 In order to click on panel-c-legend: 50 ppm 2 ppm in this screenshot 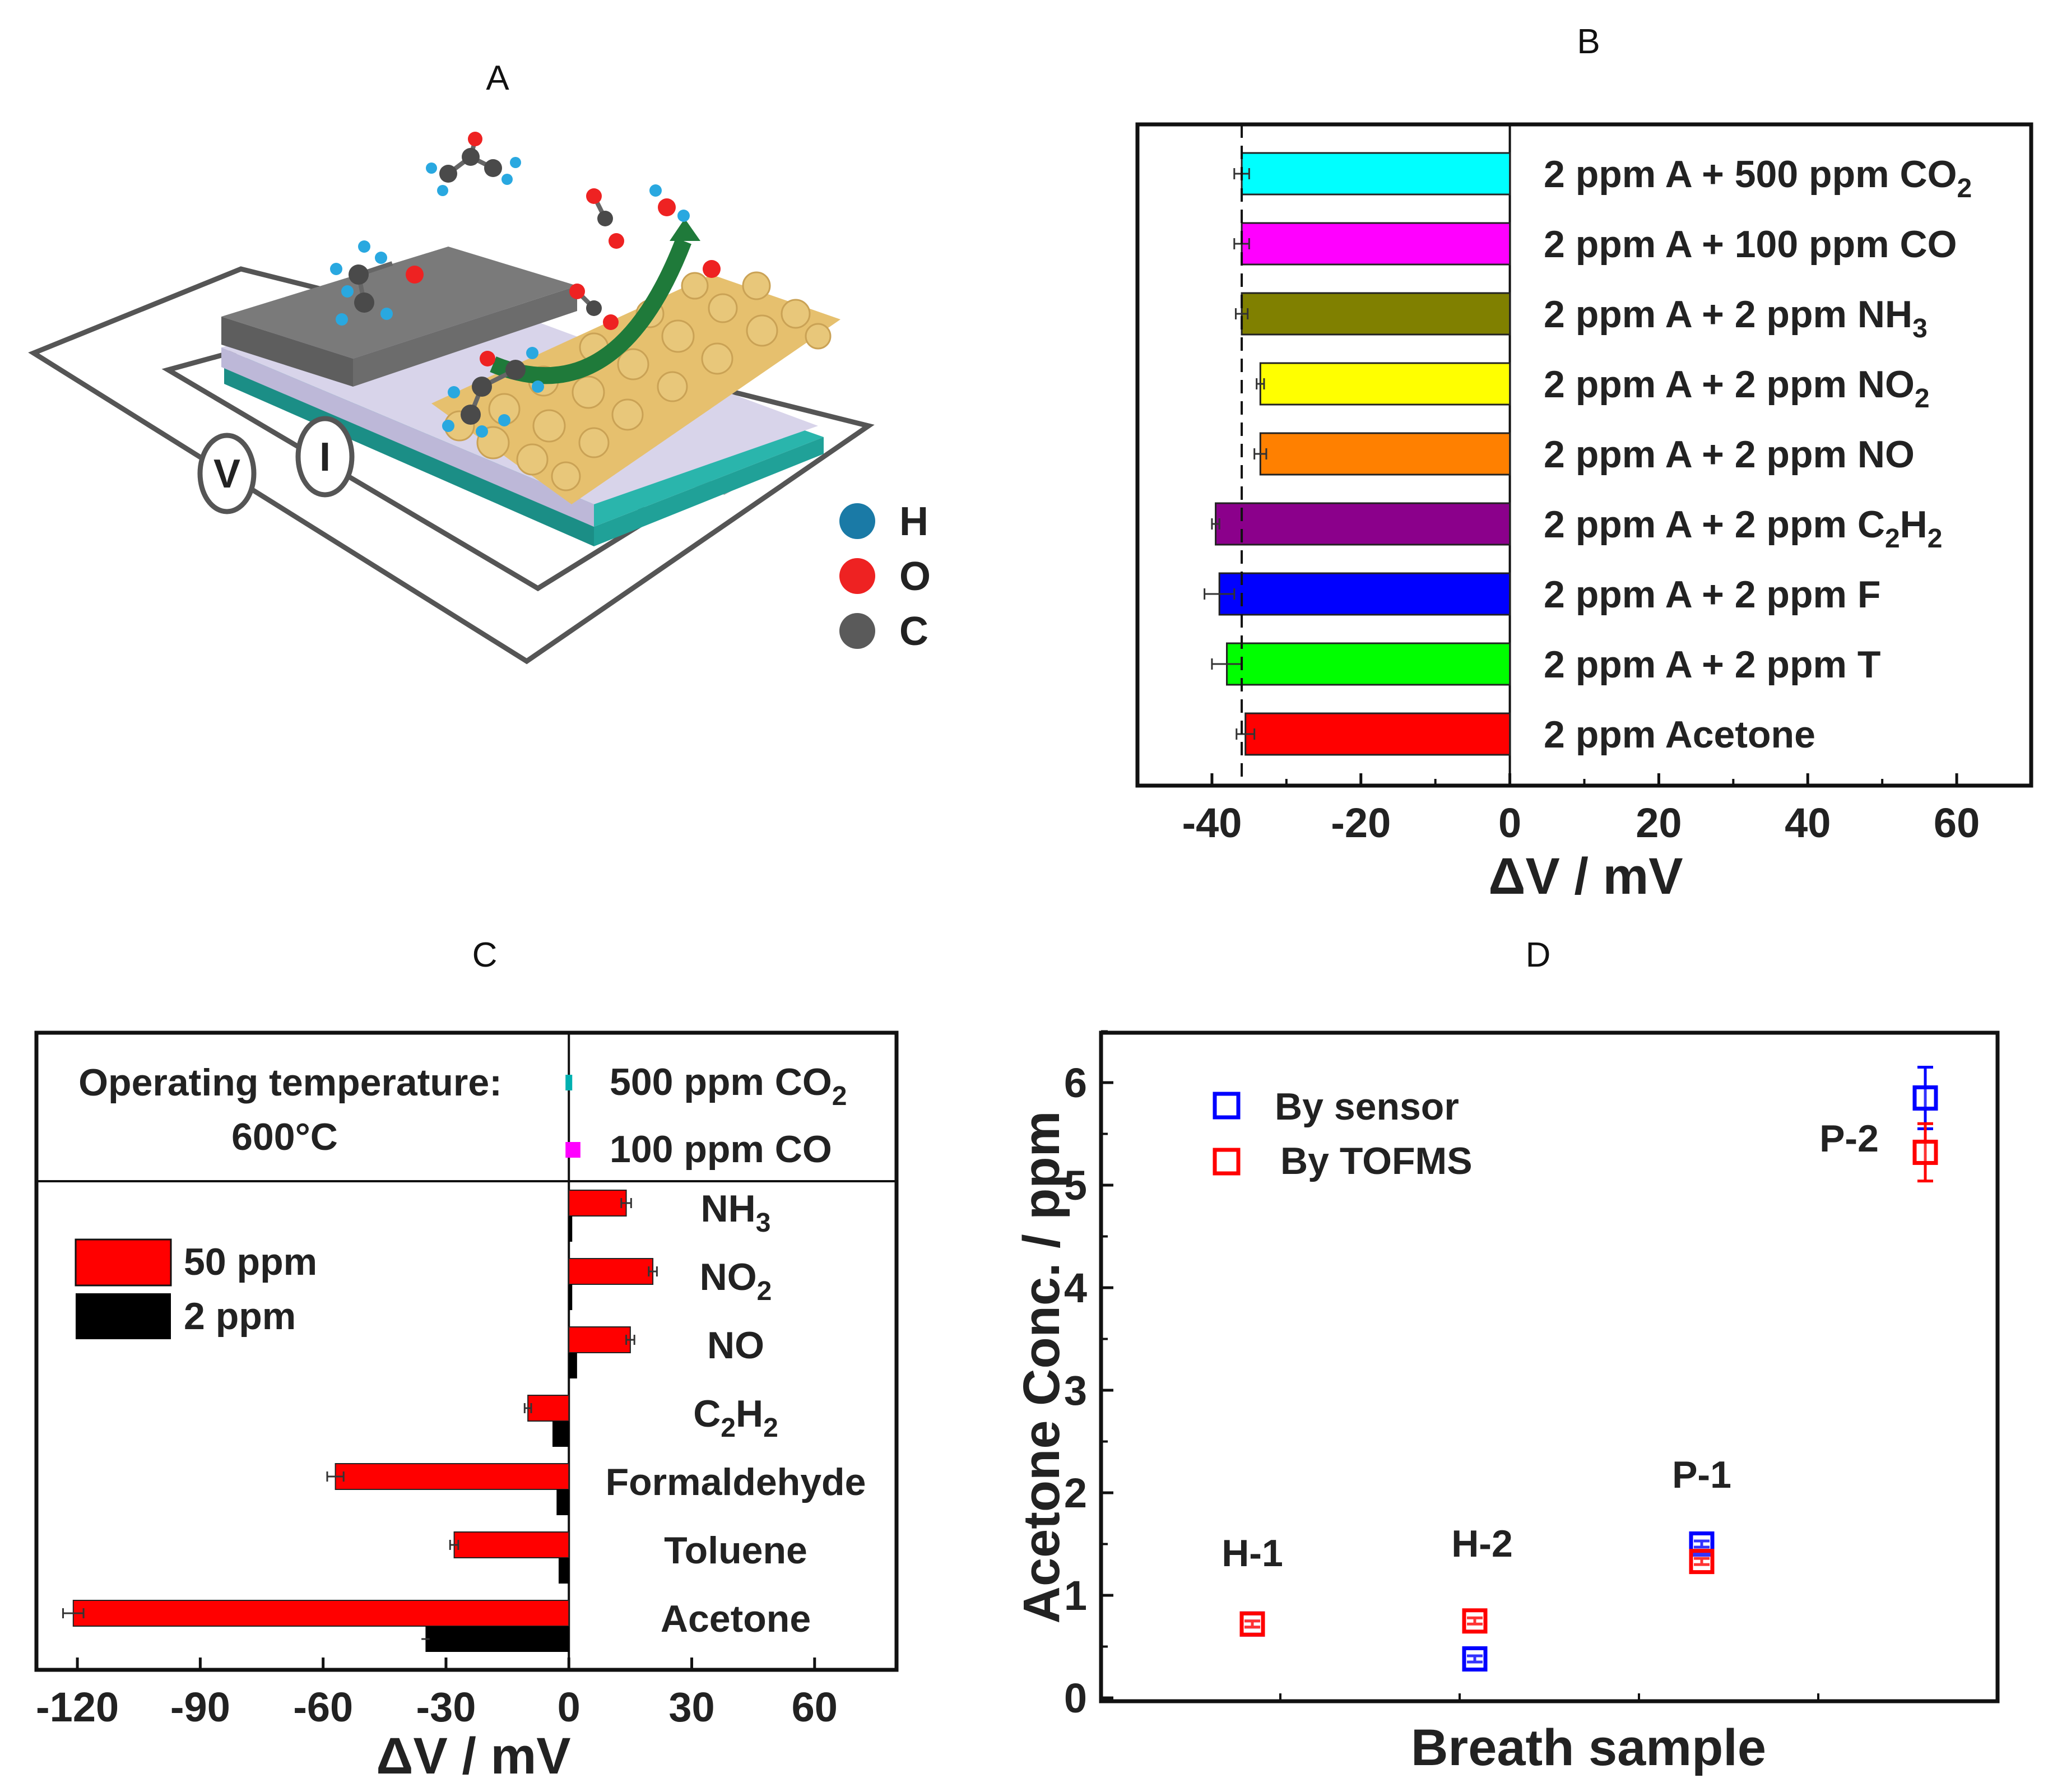, I will do `click(196, 1288)`.